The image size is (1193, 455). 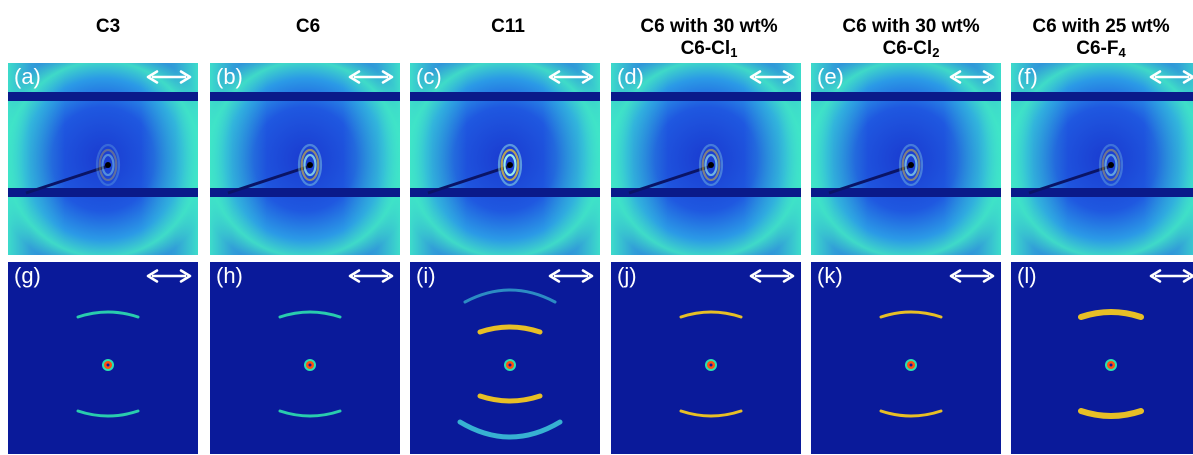 What do you see at coordinates (429, 76) in the screenshot?
I see `panel-label: (c)` at bounding box center [429, 76].